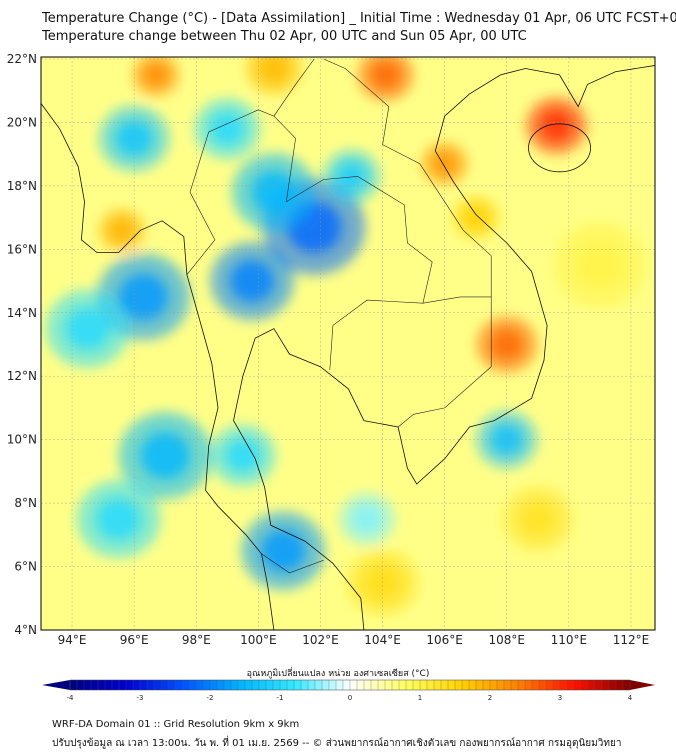 This screenshot has height=756, width=676. I want to click on lat-tick-label: 12°N, so click(22, 376).